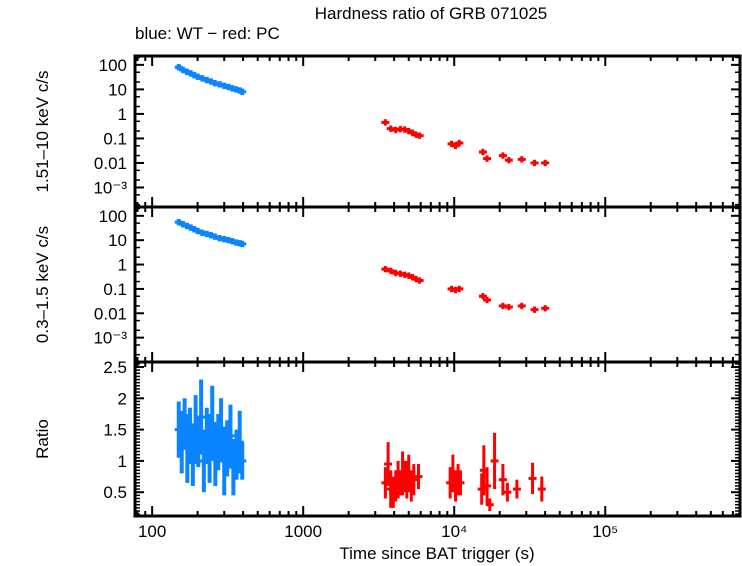 Image resolution: width=742 pixels, height=566 pixels. Describe the element at coordinates (454, 531) in the screenshot. I see `x-tick-label: 10⁴` at that location.